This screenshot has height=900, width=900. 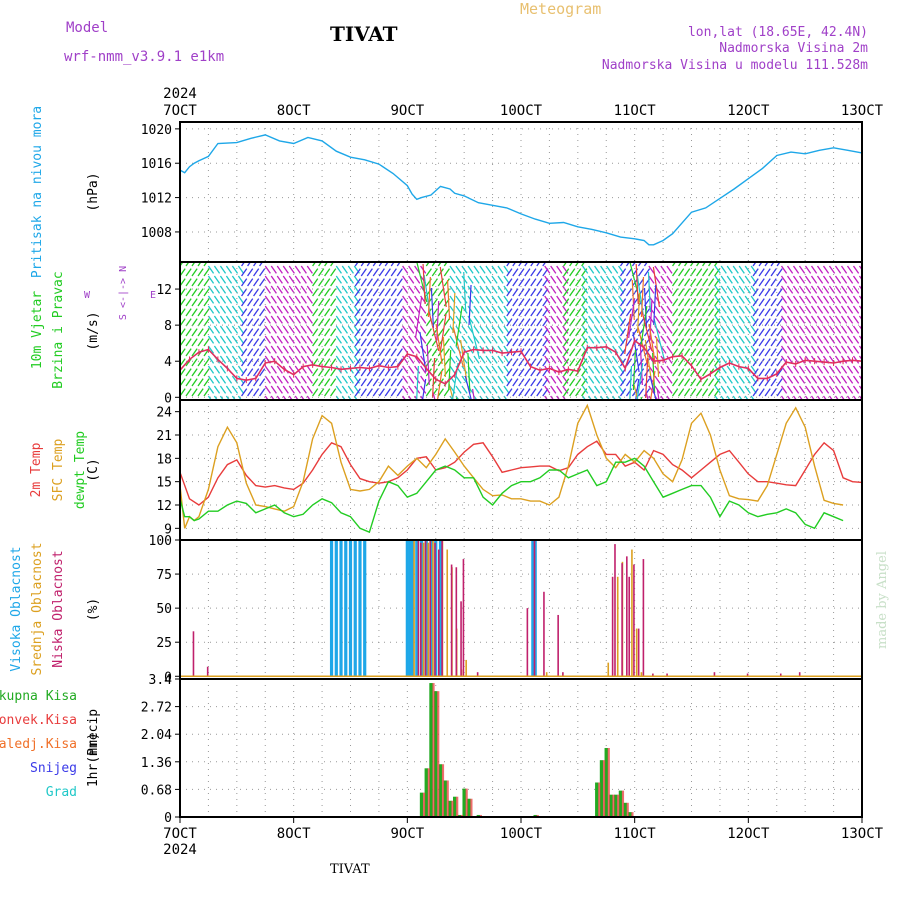 What do you see at coordinates (93, 330) in the screenshot?
I see `wind-unit-label: (m/s)` at bounding box center [93, 330].